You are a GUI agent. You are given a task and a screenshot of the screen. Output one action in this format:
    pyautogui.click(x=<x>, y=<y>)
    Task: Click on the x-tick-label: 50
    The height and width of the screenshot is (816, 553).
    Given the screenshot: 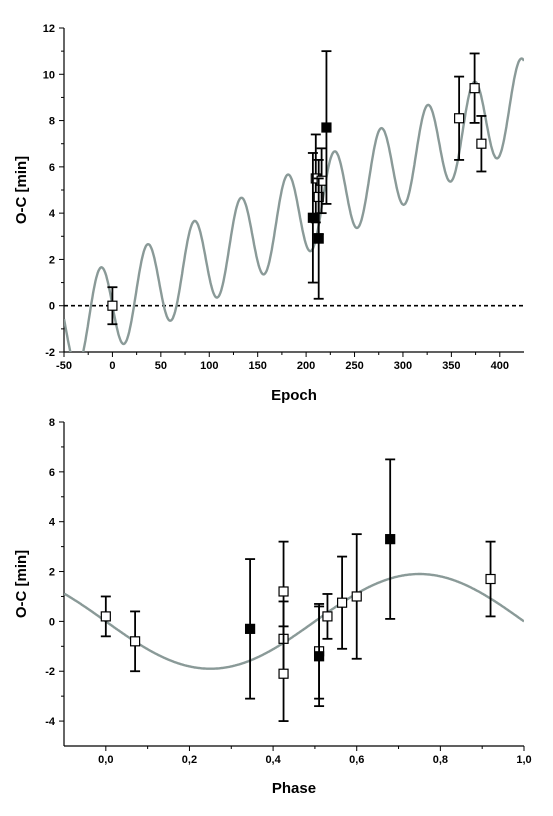 What is the action you would take?
    pyautogui.click(x=161, y=366)
    